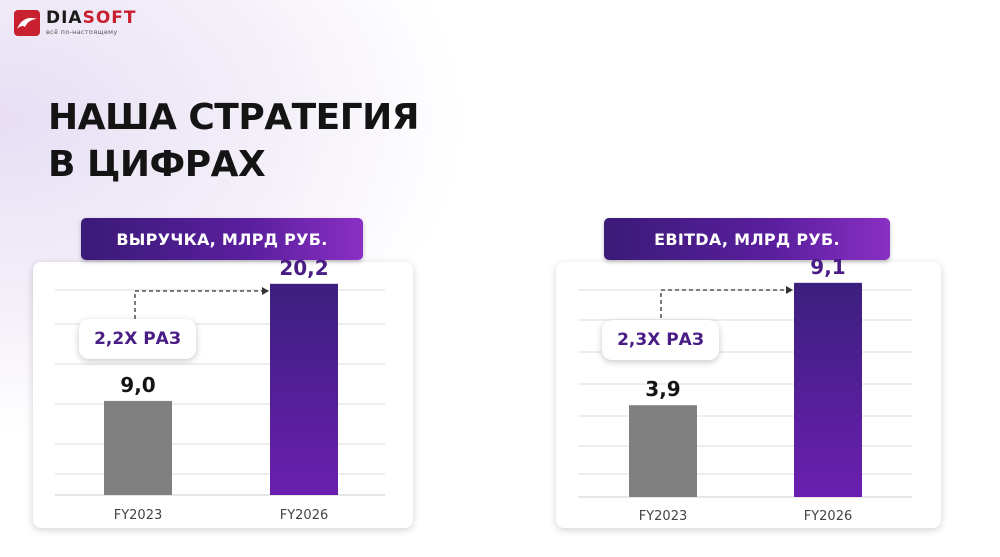  What do you see at coordinates (157, 164) in the screenshot?
I see `page-title-line-2: В ЦИФРАХ` at bounding box center [157, 164].